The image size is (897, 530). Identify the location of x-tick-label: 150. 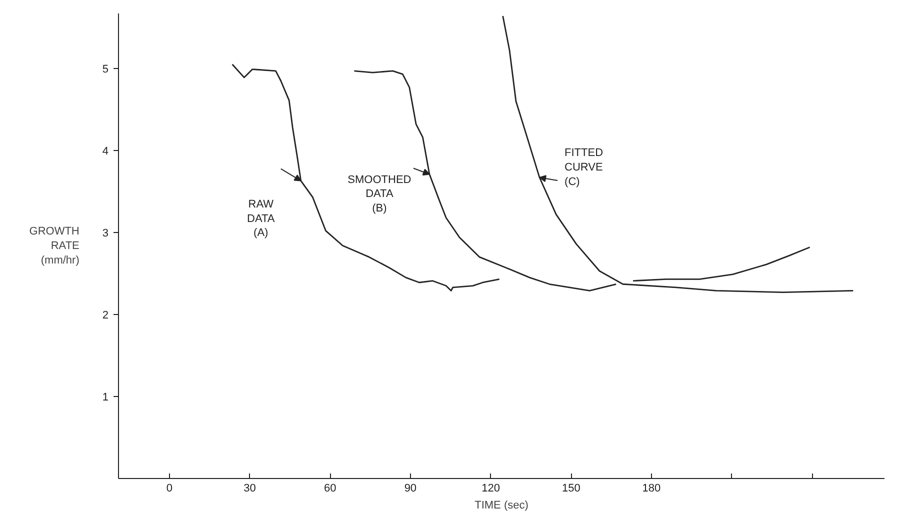
(571, 488).